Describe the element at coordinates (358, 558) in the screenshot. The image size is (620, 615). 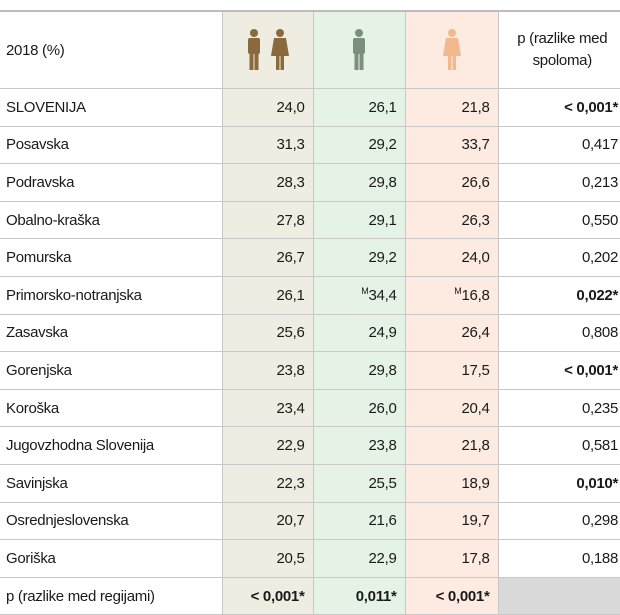
I see `male: 22,9` at that location.